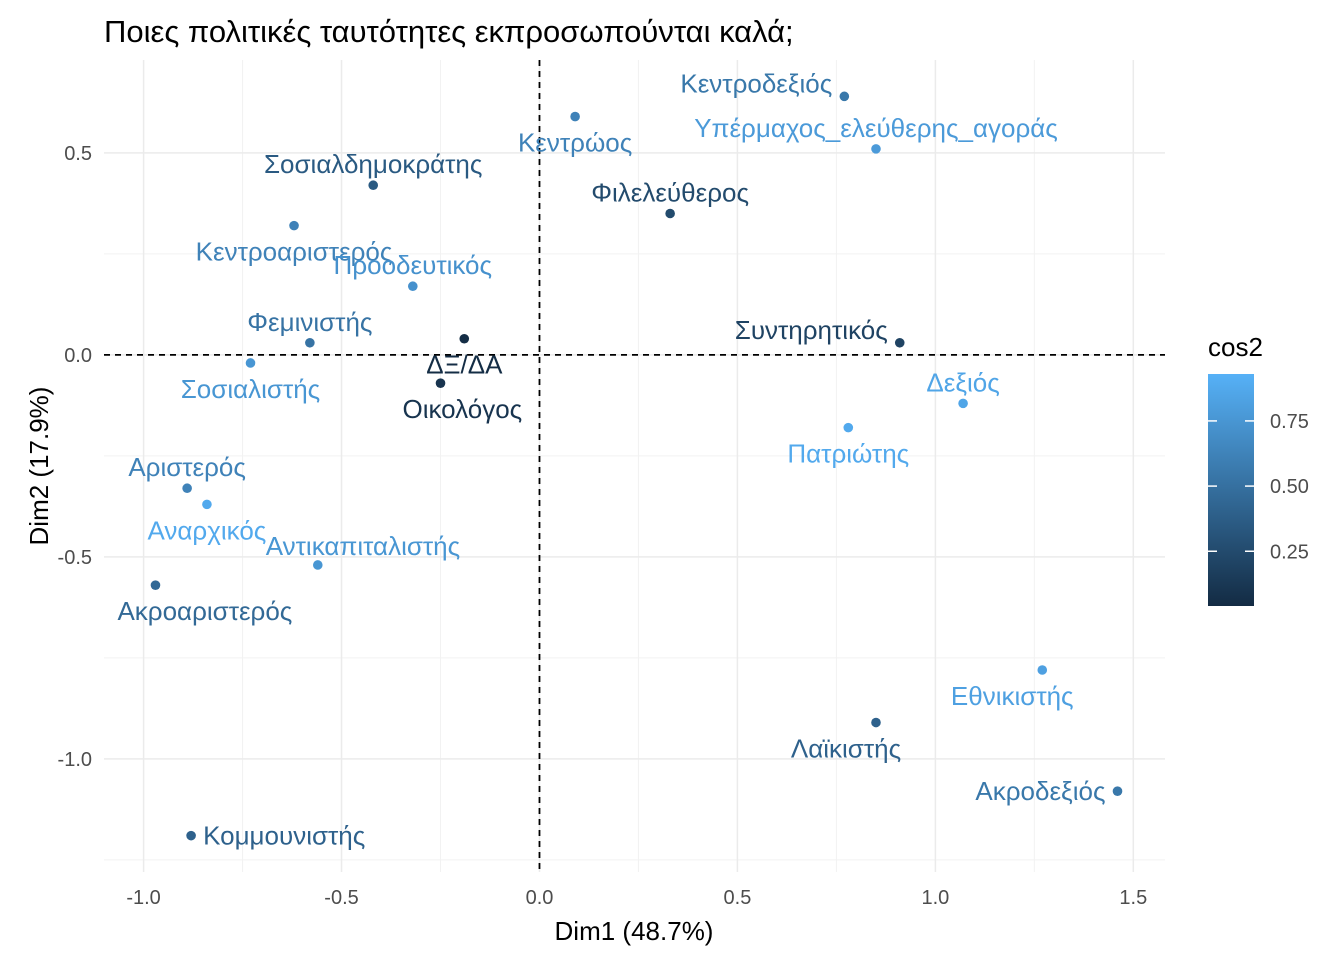  Describe the element at coordinates (75, 558) in the screenshot. I see `y-tick-label: -0.5` at that location.